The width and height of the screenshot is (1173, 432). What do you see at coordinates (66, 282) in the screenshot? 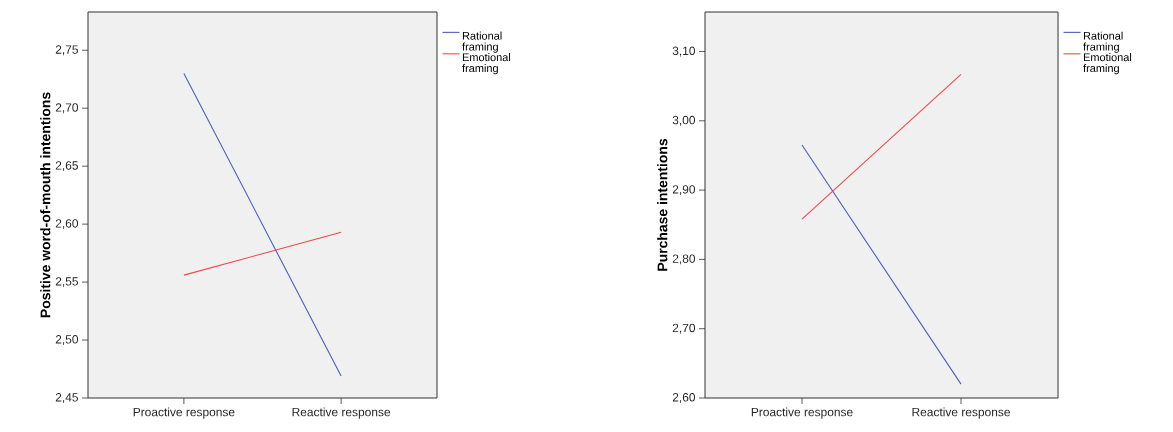
I see `y-tick-label: 2,55` at bounding box center [66, 282].